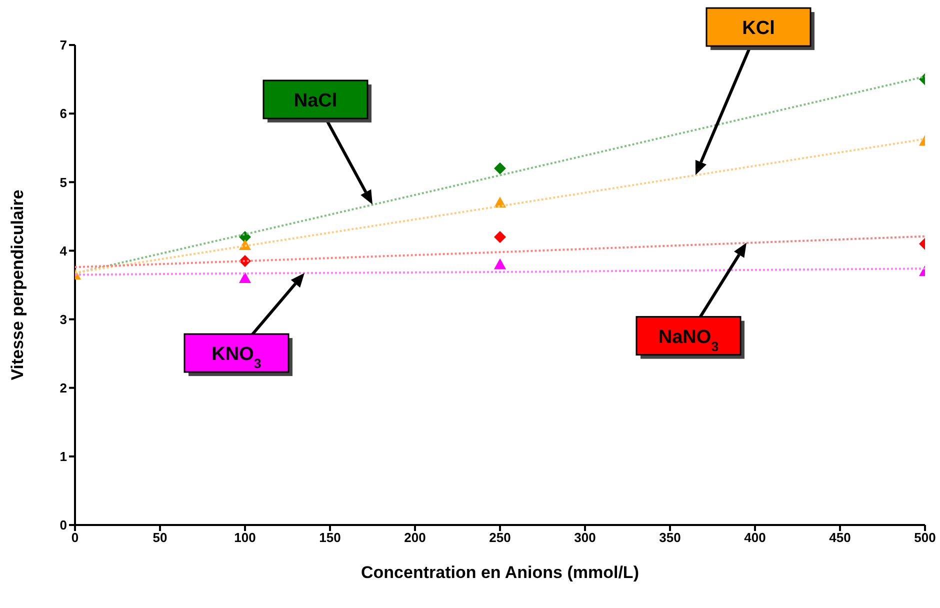 This screenshot has height=608, width=940. Describe the element at coordinates (840, 538) in the screenshot. I see `x-tick-label: 450` at that location.